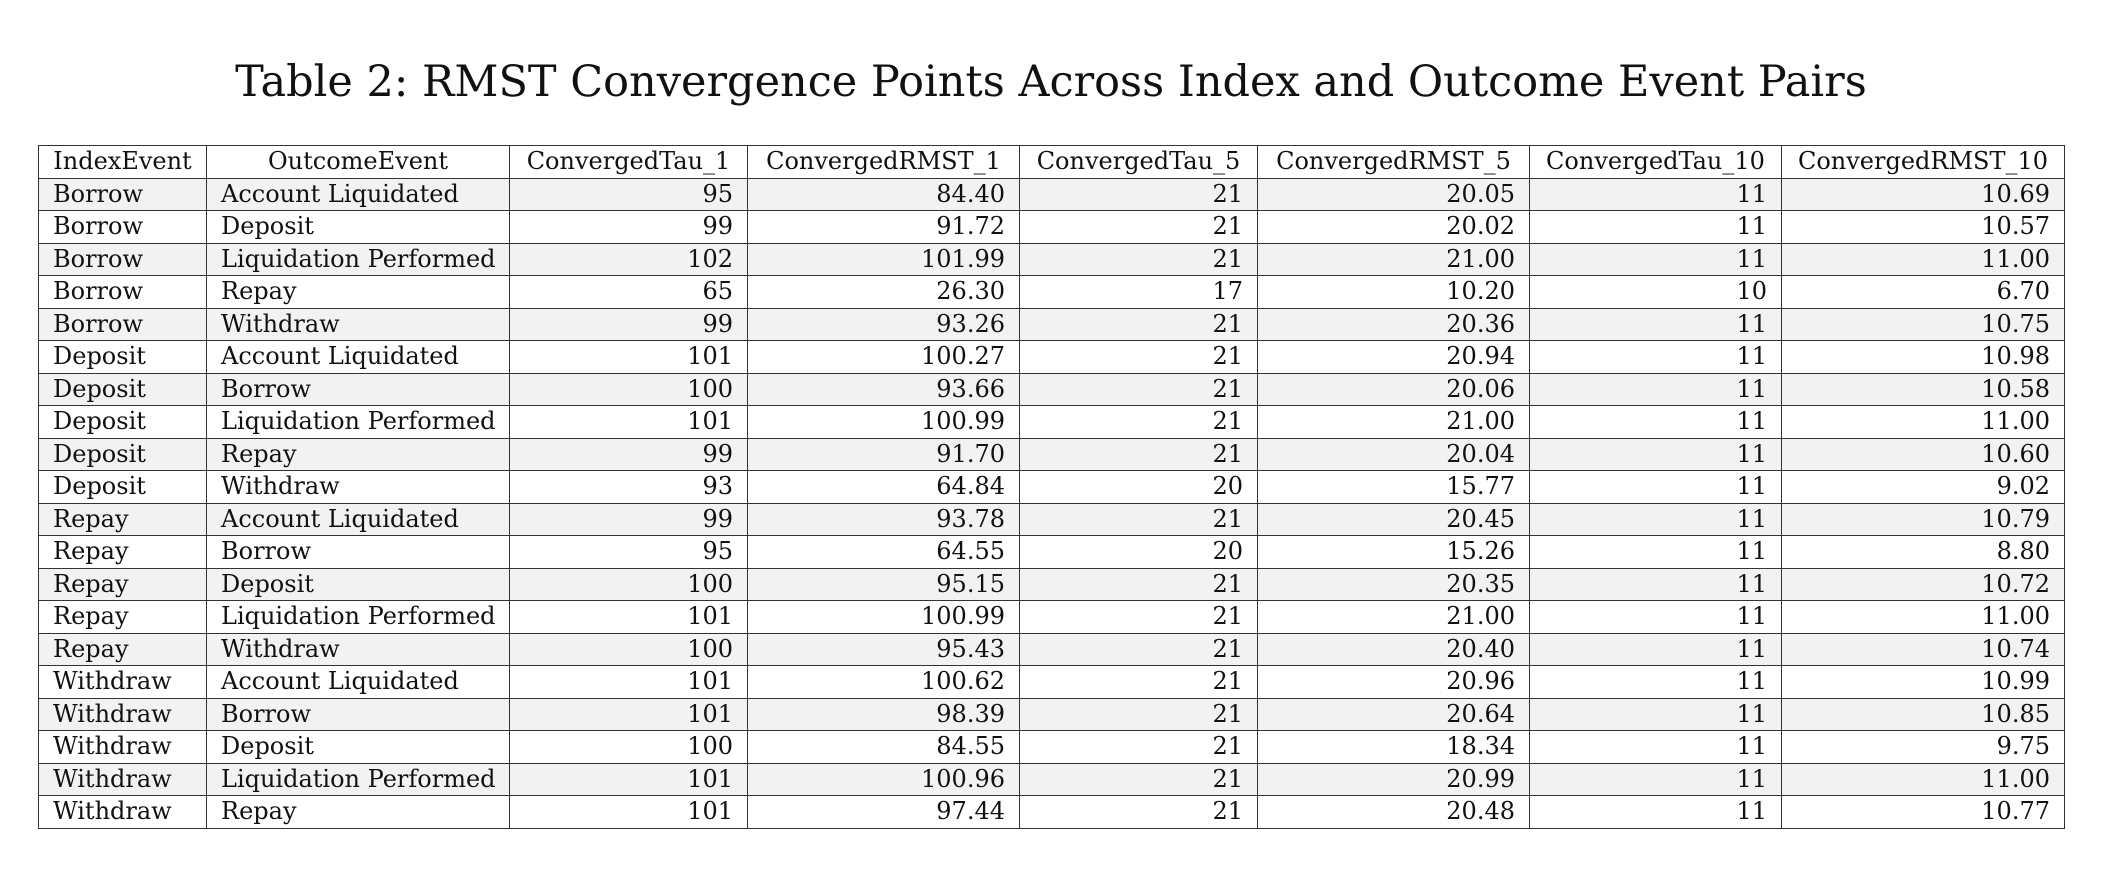 Image resolution: width=2102 pixels, height=892 pixels. Describe the element at coordinates (883, 584) in the screenshot. I see `numeric-cell: 95.15` at that location.